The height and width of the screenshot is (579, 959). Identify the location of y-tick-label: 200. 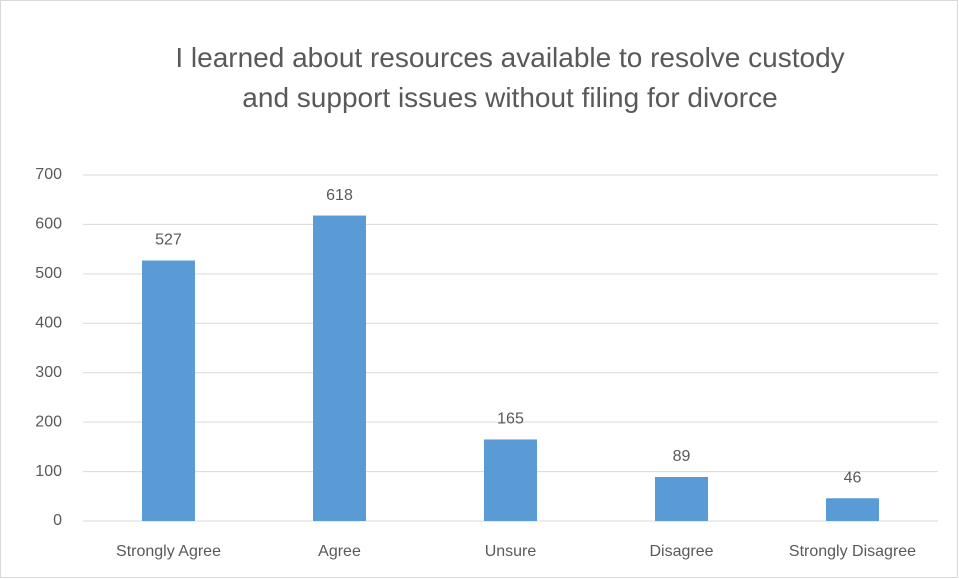
(48, 421).